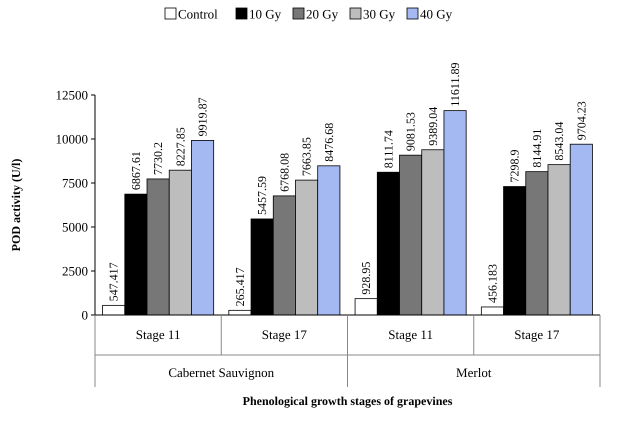 This screenshot has width=629, height=447. I want to click on text: Merlot, so click(474, 372).